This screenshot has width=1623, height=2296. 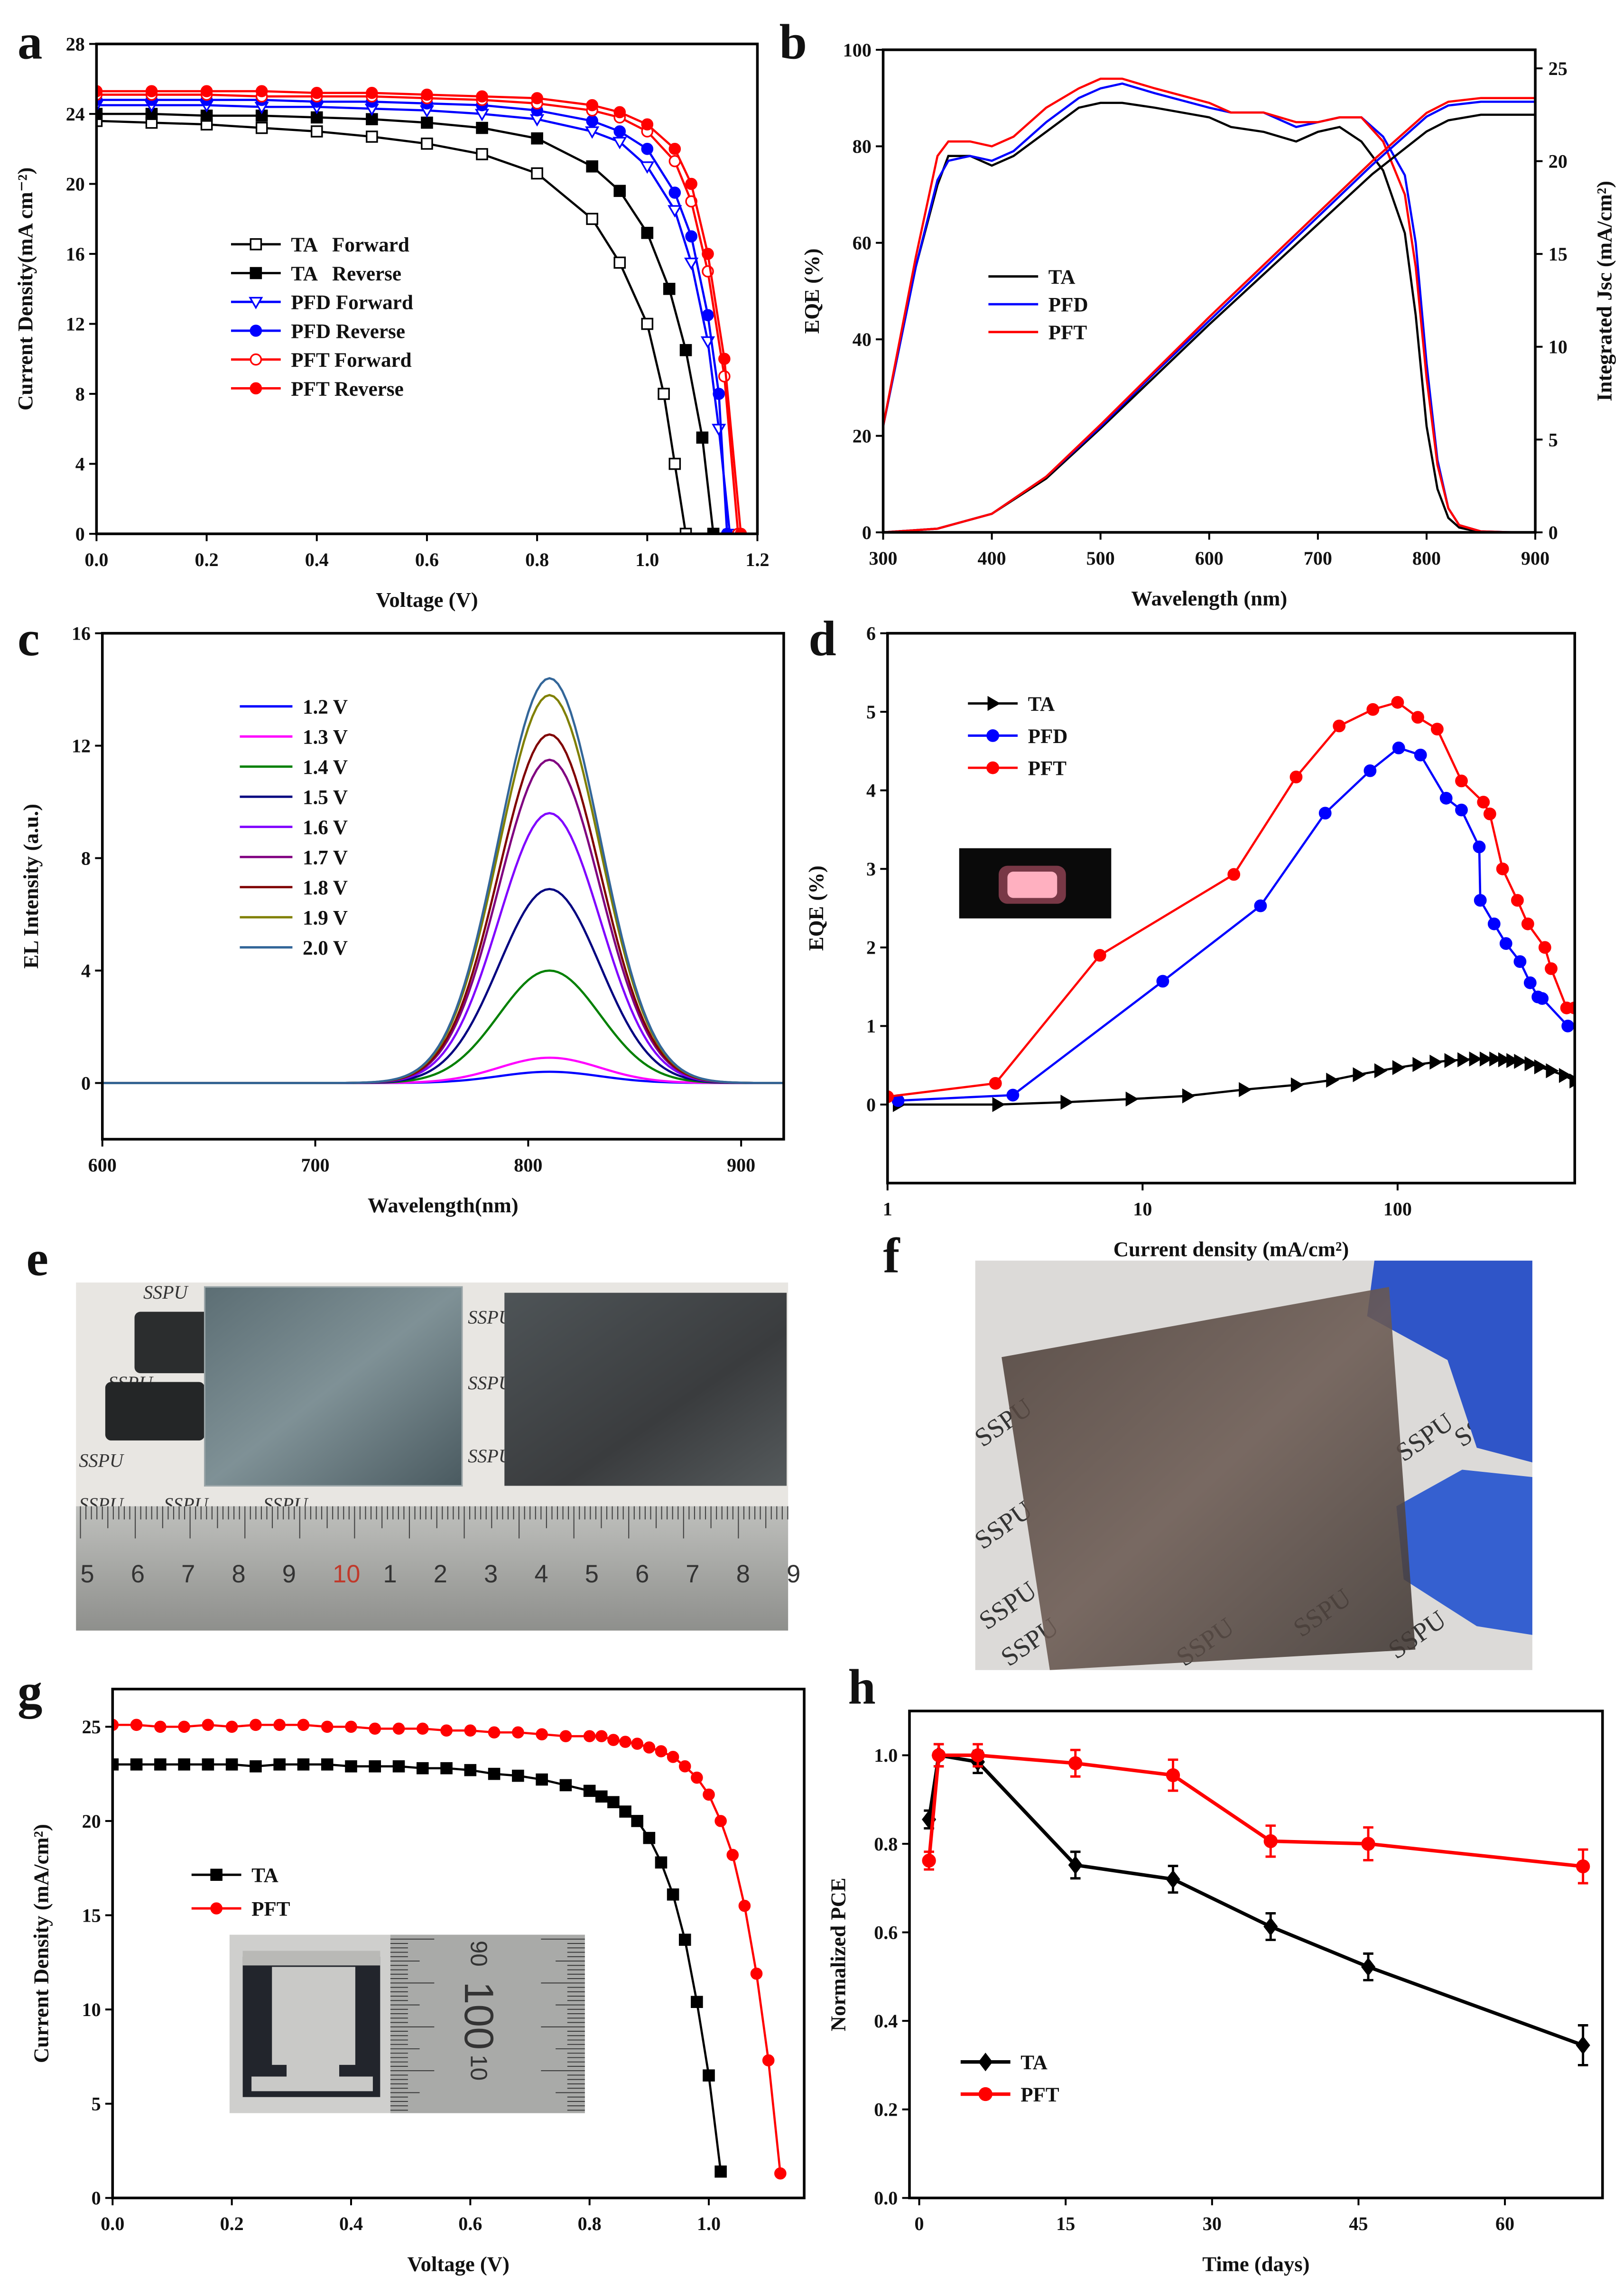 I want to click on x-tick-label: 0.6, so click(x=470, y=2223).